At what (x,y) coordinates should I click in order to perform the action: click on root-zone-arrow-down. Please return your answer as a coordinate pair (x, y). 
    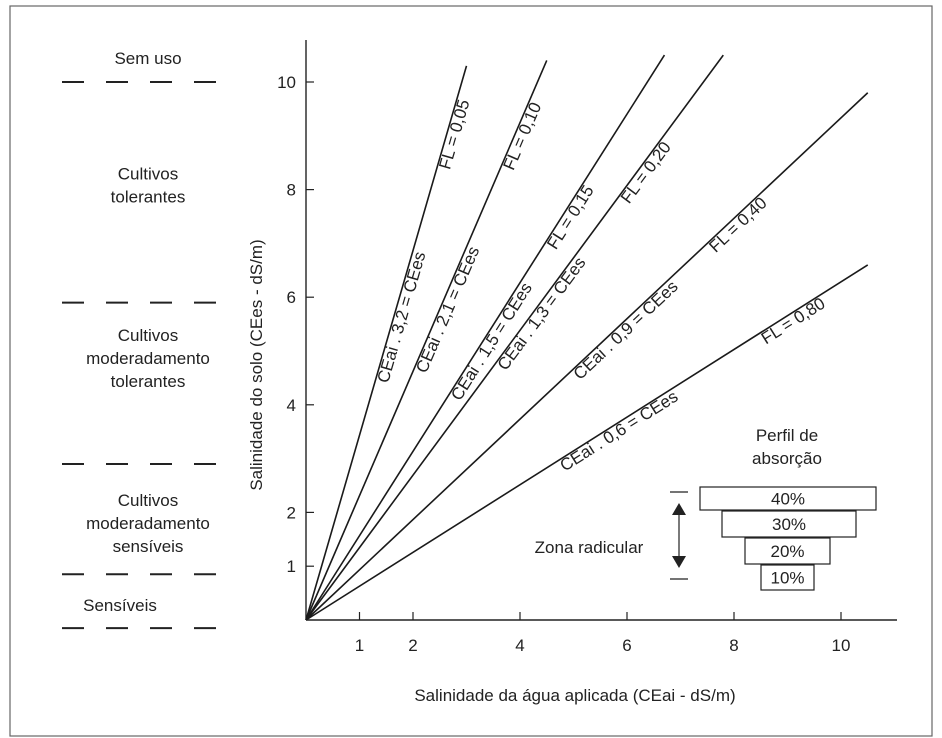
    Looking at the image, I should click on (679, 562).